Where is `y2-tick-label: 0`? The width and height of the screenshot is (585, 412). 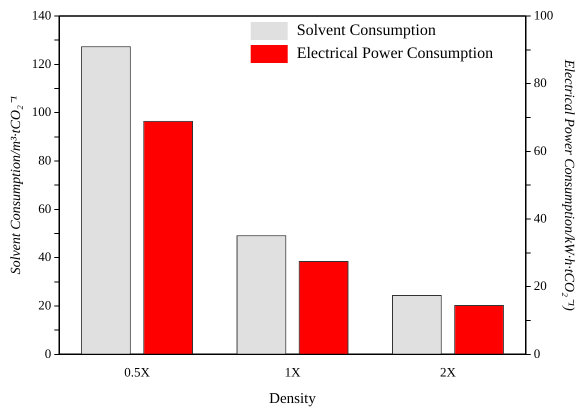
y2-tick-label: 0 is located at coordinates (537, 353).